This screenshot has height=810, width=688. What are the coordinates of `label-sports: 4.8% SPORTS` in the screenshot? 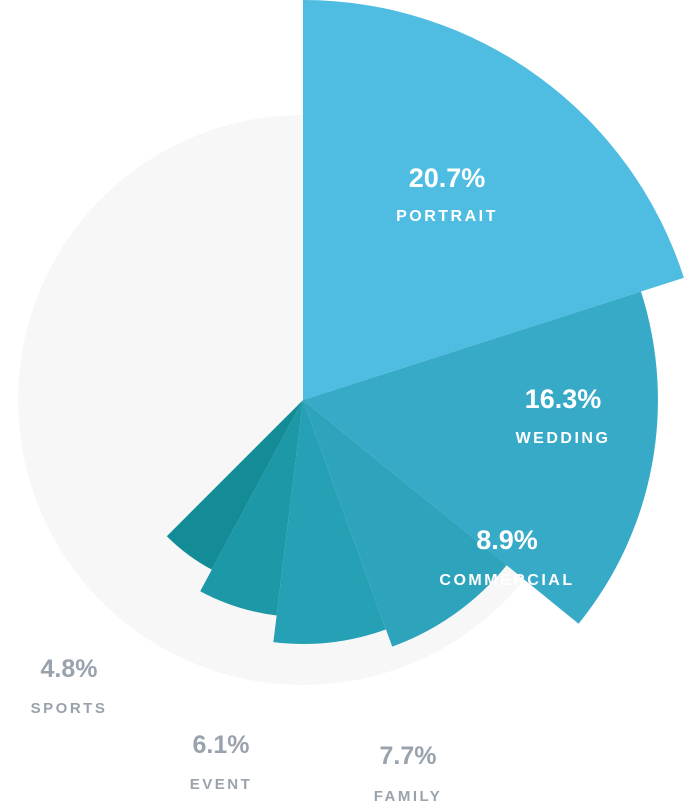 It's located at (69, 686).